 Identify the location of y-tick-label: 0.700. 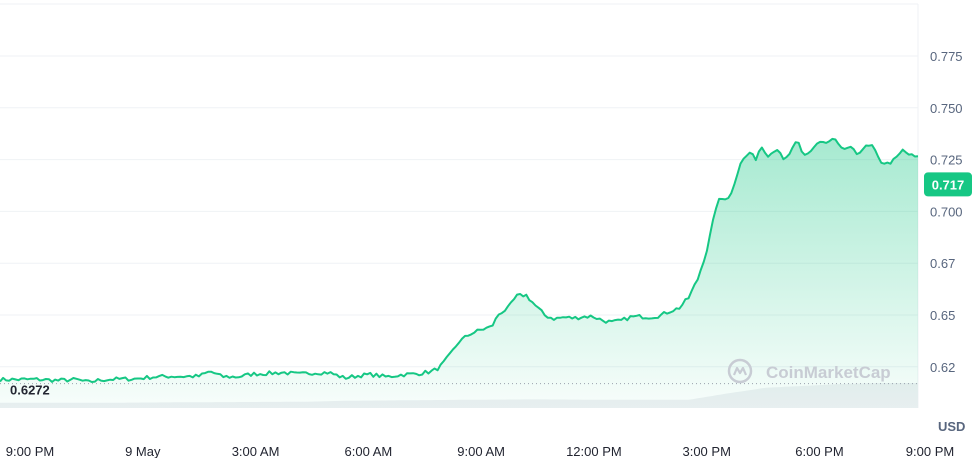
(946, 211).